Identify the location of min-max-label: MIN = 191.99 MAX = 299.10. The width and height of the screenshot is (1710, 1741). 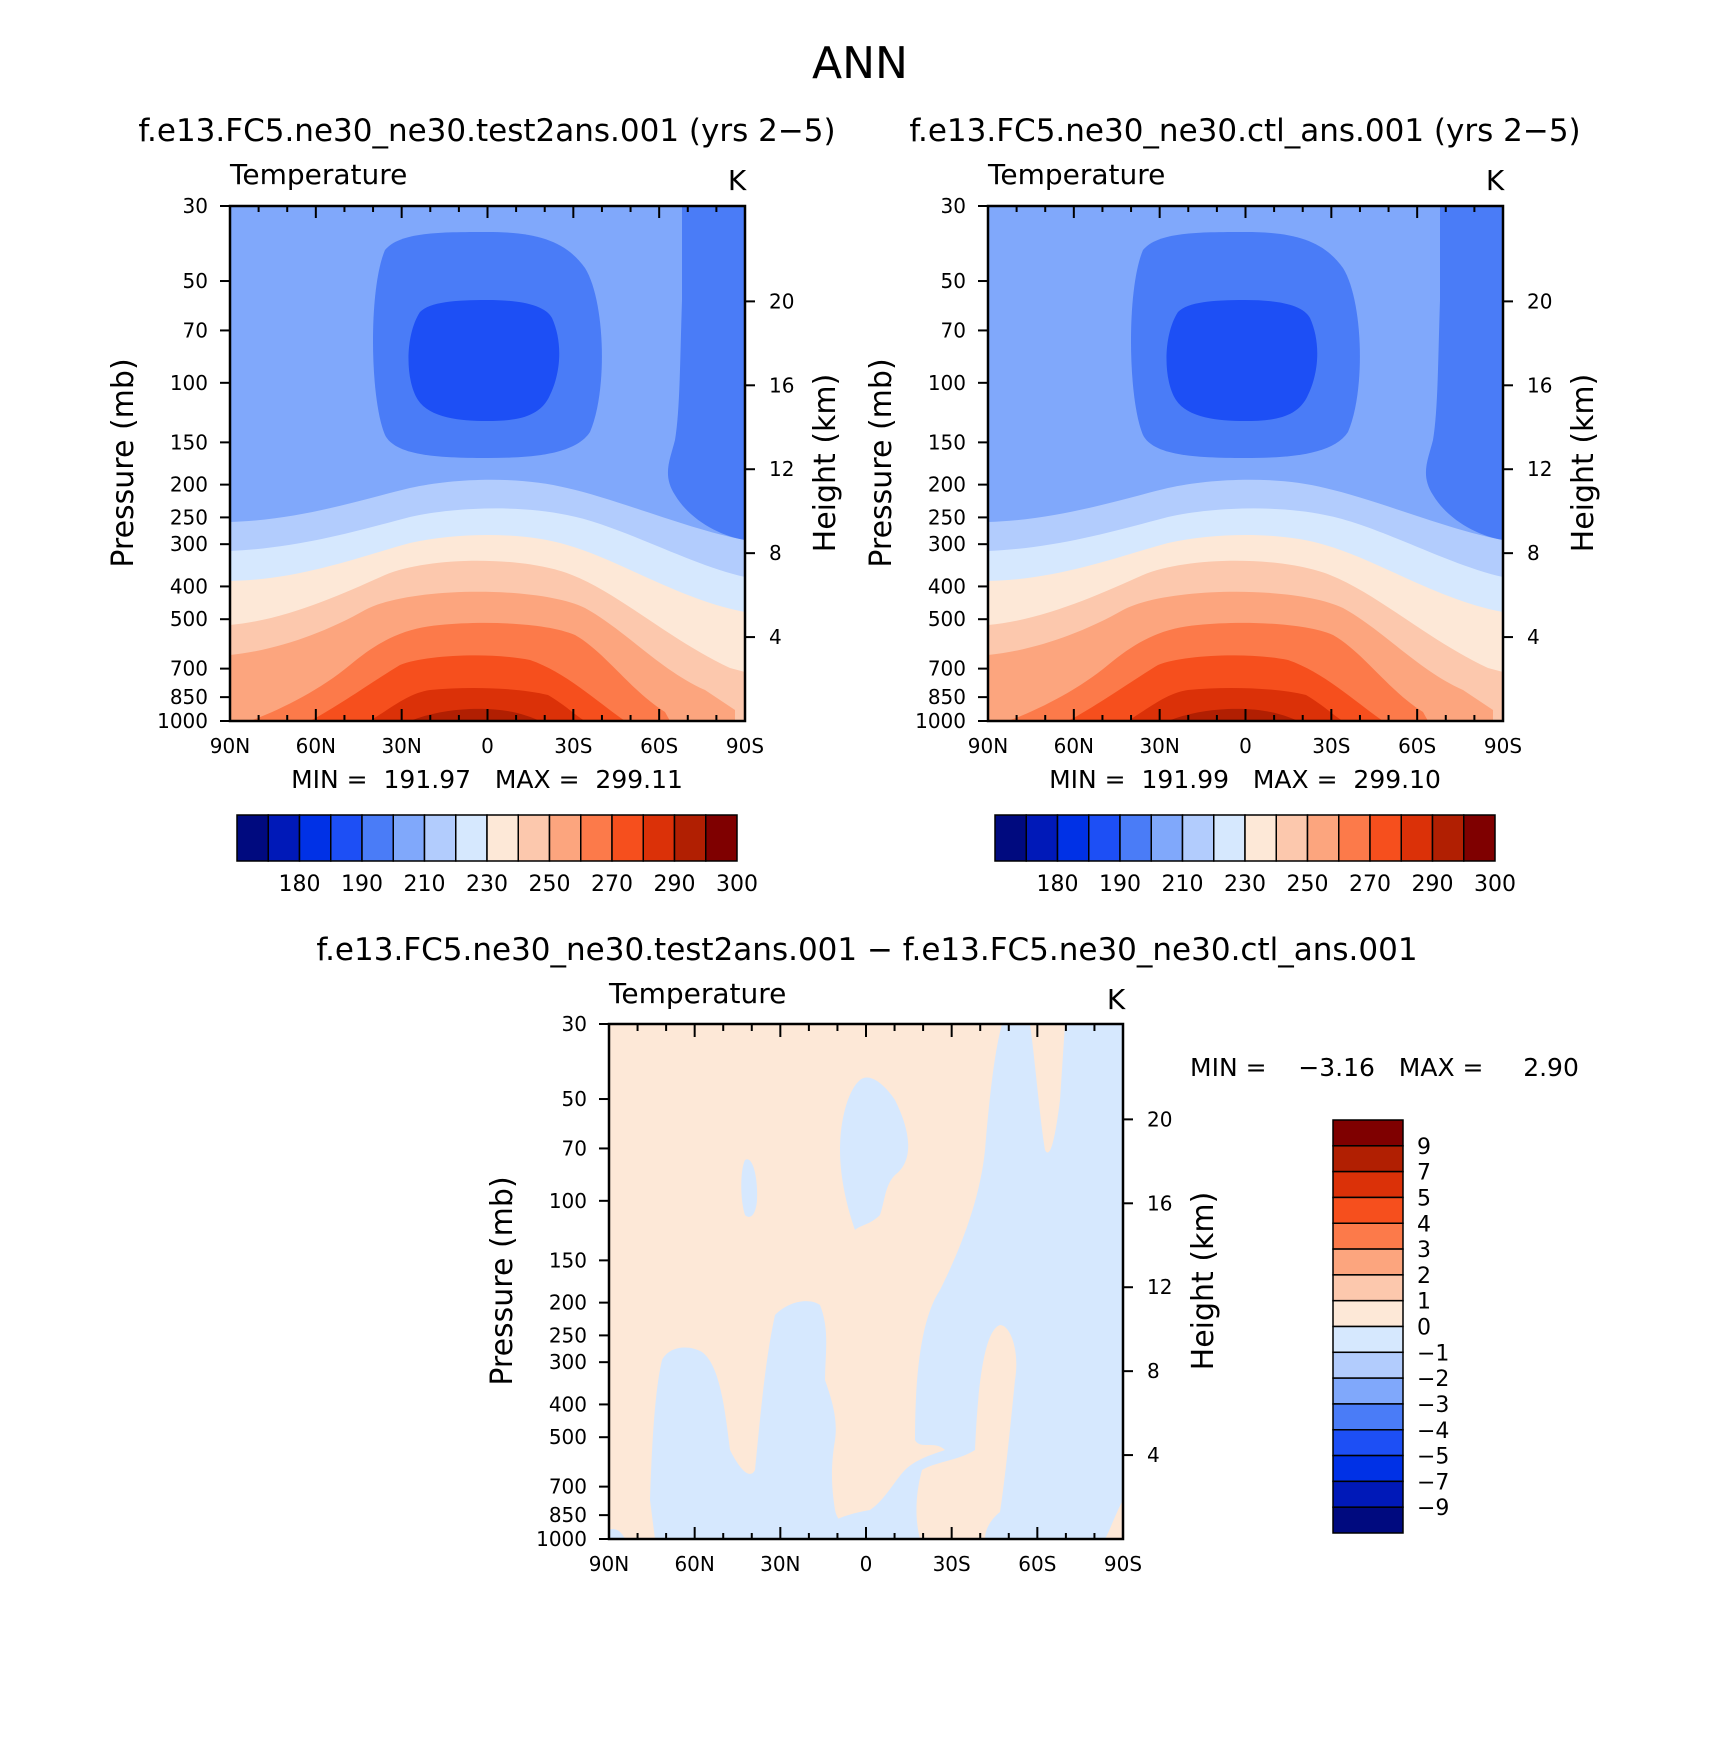
(1245, 779).